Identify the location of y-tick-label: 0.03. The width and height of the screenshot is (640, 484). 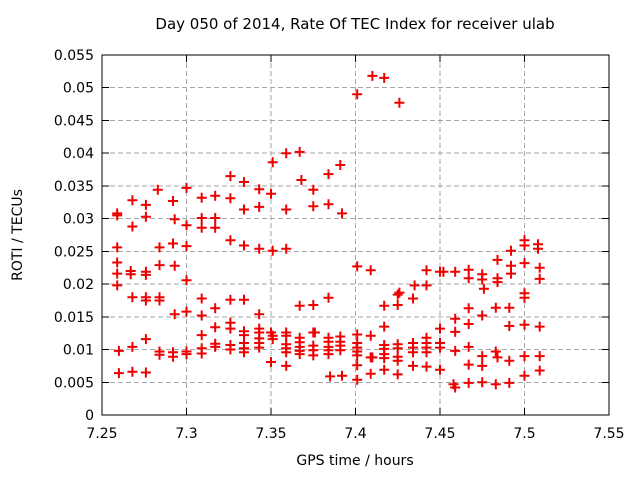
(78, 220).